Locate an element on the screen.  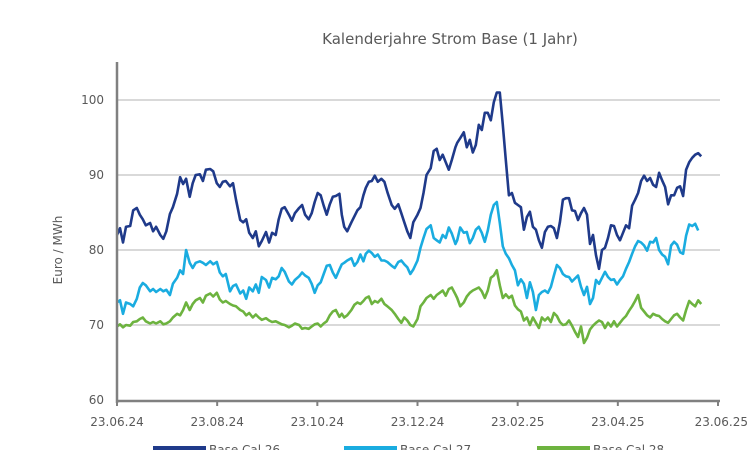
legend: Base Cal 26 Base Cal 27 Base Cal 28 is located at coordinates (408, 446).